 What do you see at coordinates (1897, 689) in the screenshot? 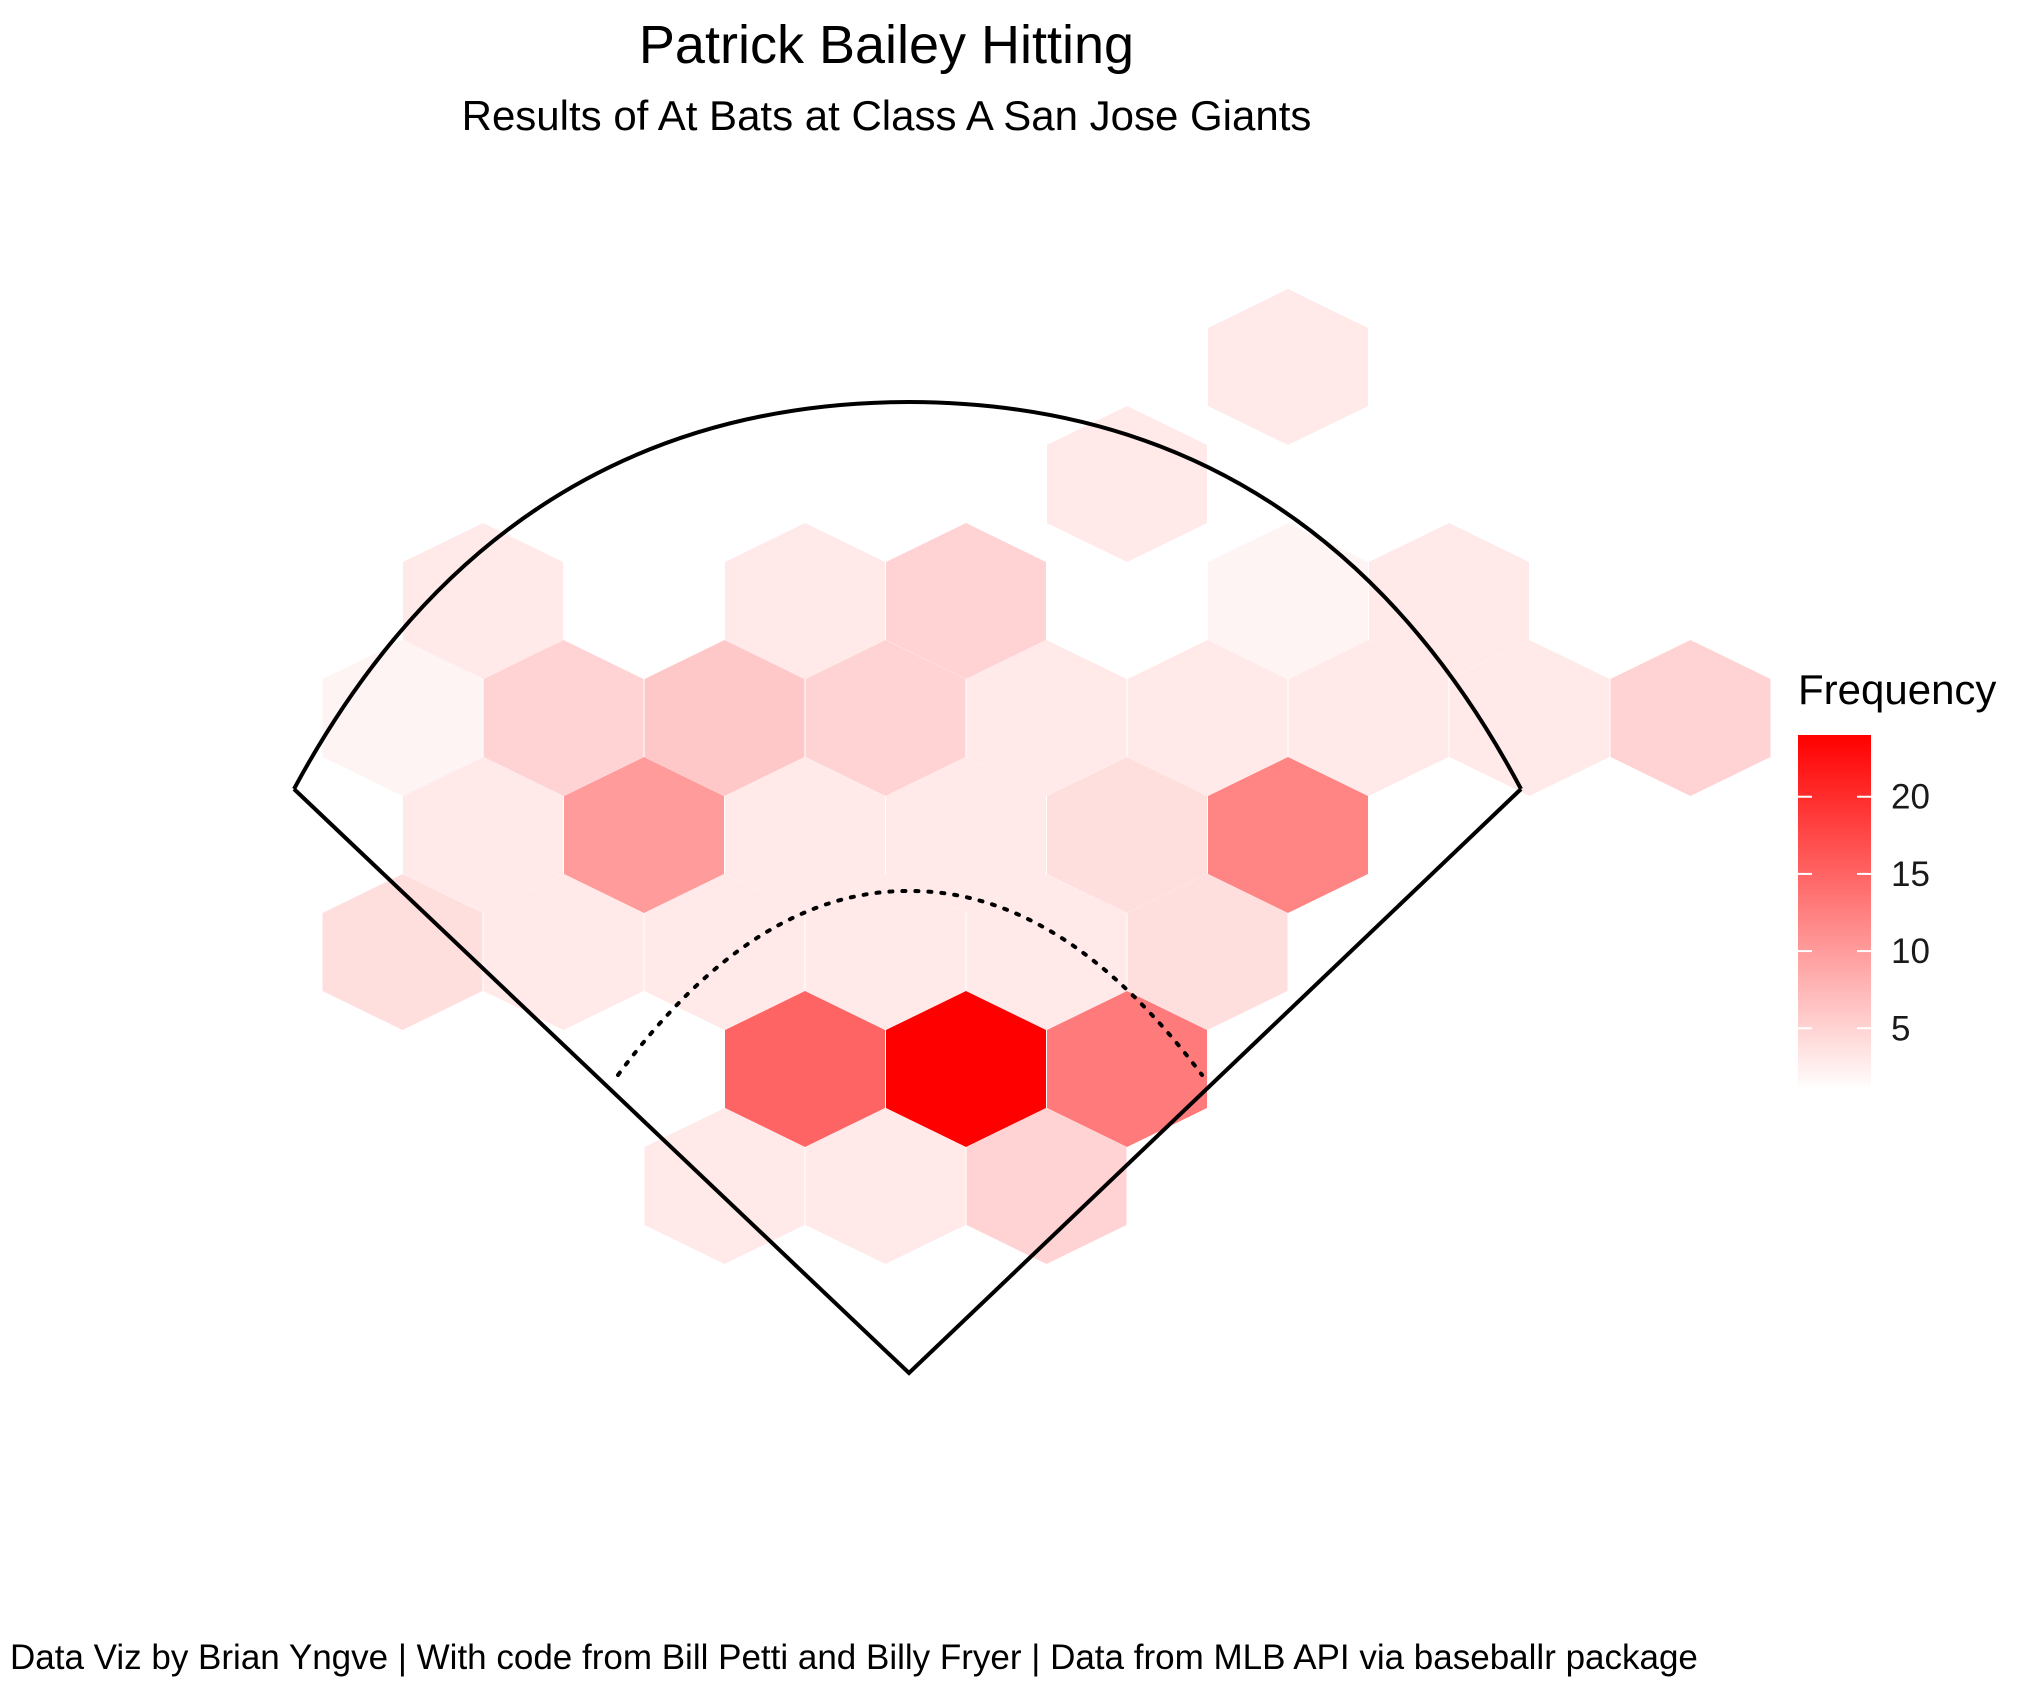
I see `legend-title: Frequency` at bounding box center [1897, 689].